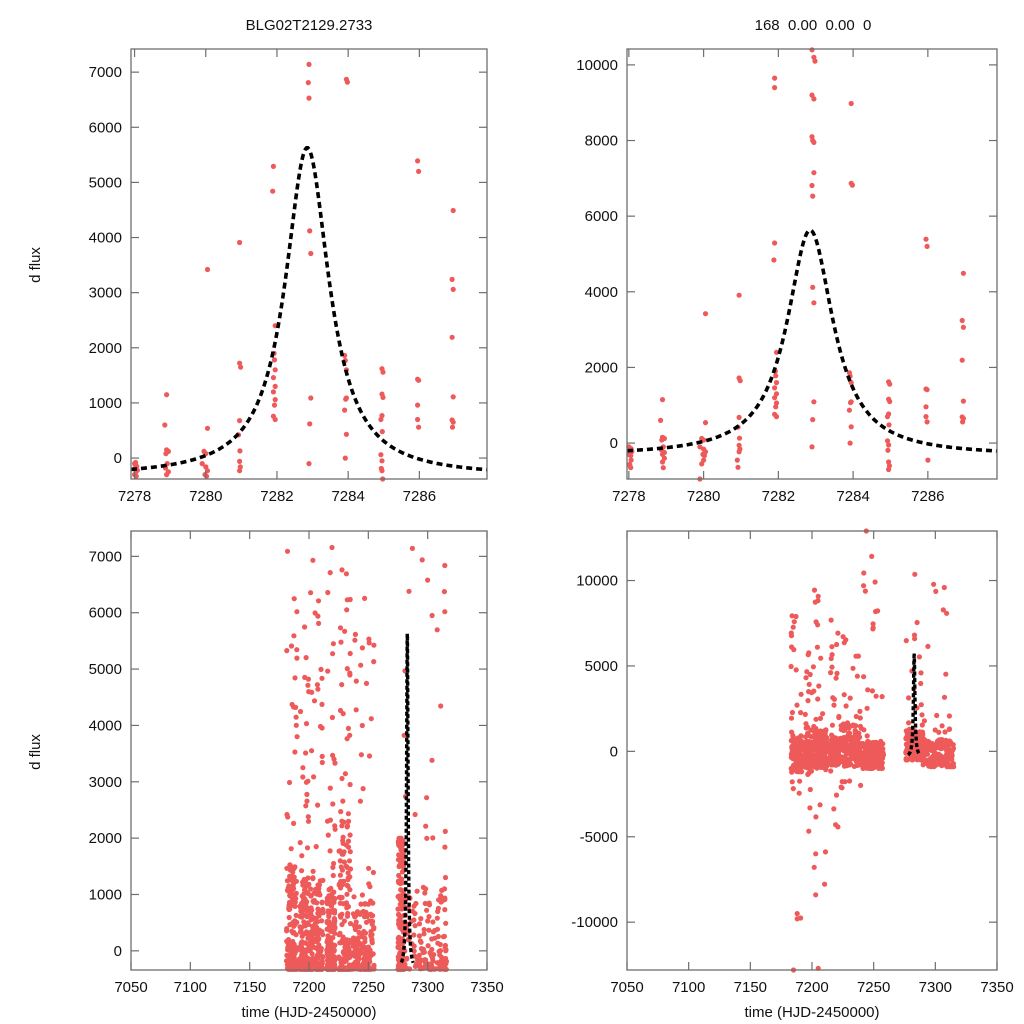  Describe the element at coordinates (778, 496) in the screenshot. I see `x-tick-label: 7282` at that location.